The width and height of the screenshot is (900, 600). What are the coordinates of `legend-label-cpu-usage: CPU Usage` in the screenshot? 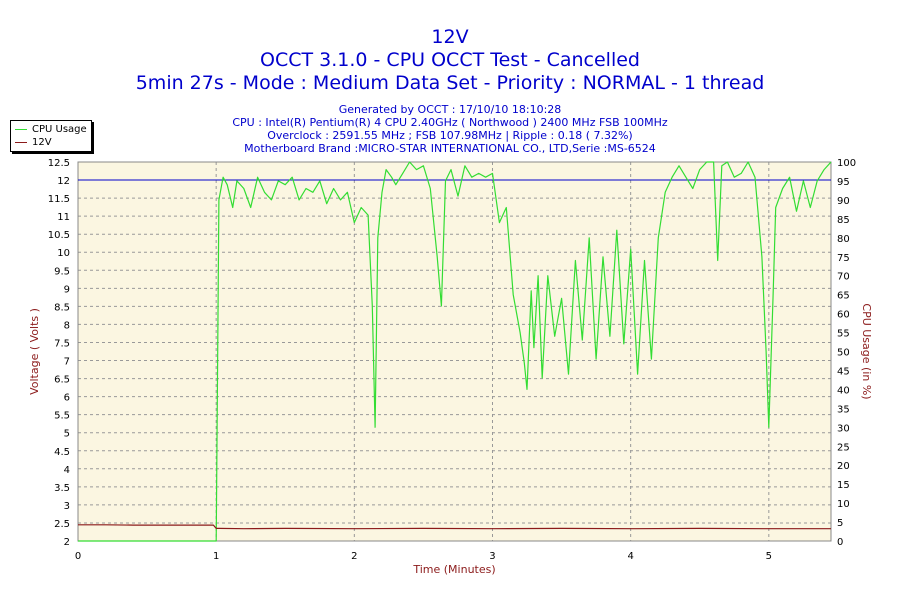 It's located at (59, 129).